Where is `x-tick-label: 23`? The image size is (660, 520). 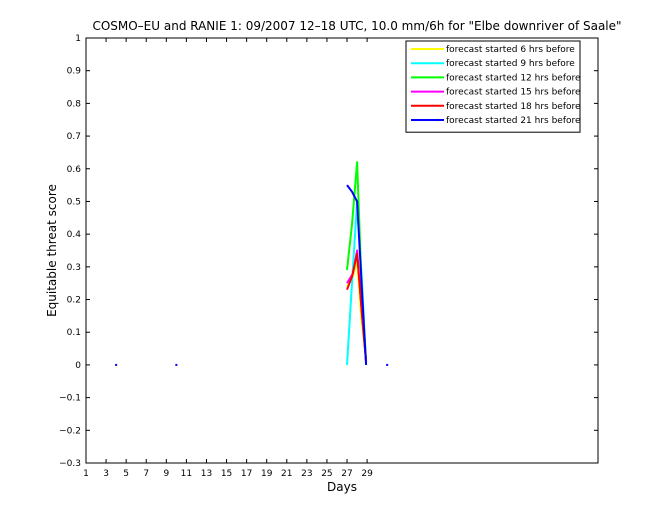 x-tick-label: 23 is located at coordinates (306, 474).